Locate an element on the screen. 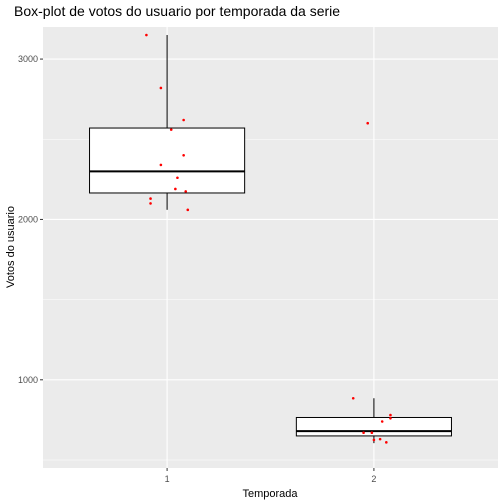 The width and height of the screenshot is (504, 504). y-tick-label: 3000 is located at coordinates (28, 59).